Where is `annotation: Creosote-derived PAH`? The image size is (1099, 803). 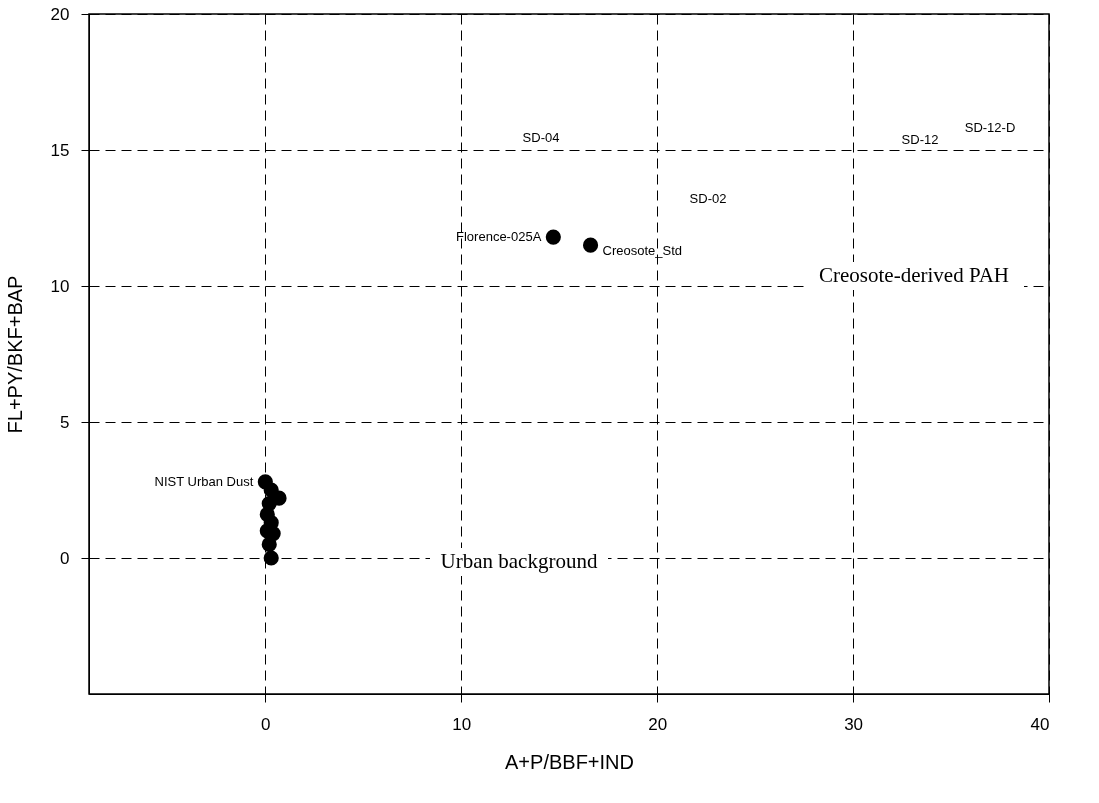
annotation: Creosote-derived PAH is located at coordinates (914, 275).